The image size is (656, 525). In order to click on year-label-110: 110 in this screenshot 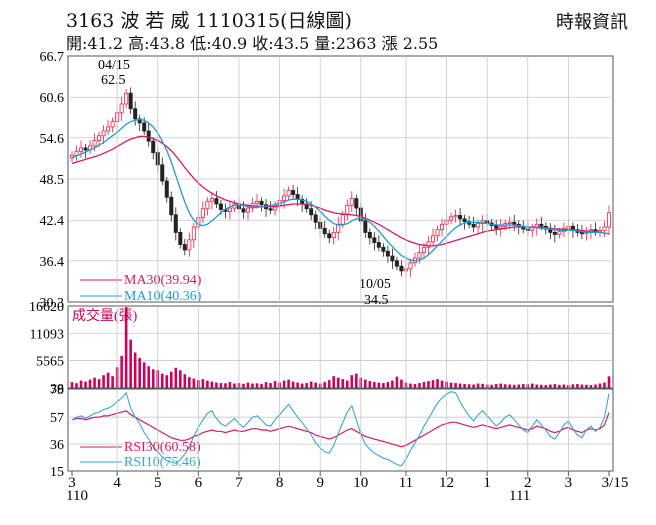, I will do `click(77, 496)`.